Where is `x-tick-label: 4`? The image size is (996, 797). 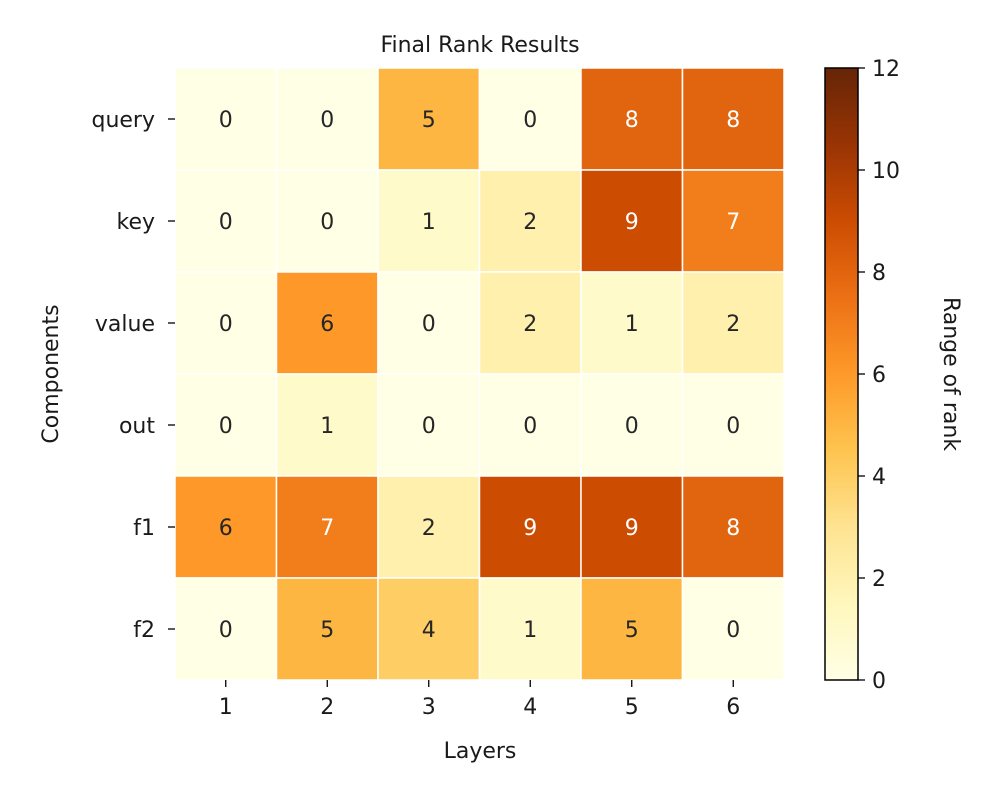 x-tick-label: 4 is located at coordinates (530, 707).